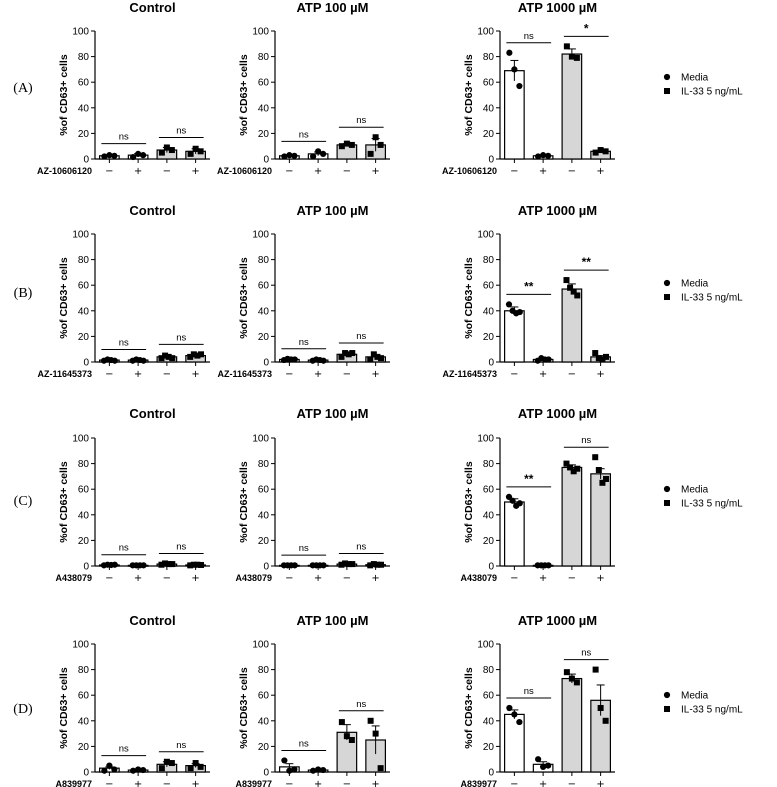 The height and width of the screenshot is (787, 777). What do you see at coordinates (586, 28) in the screenshot?
I see `significance-label: *` at bounding box center [586, 28].